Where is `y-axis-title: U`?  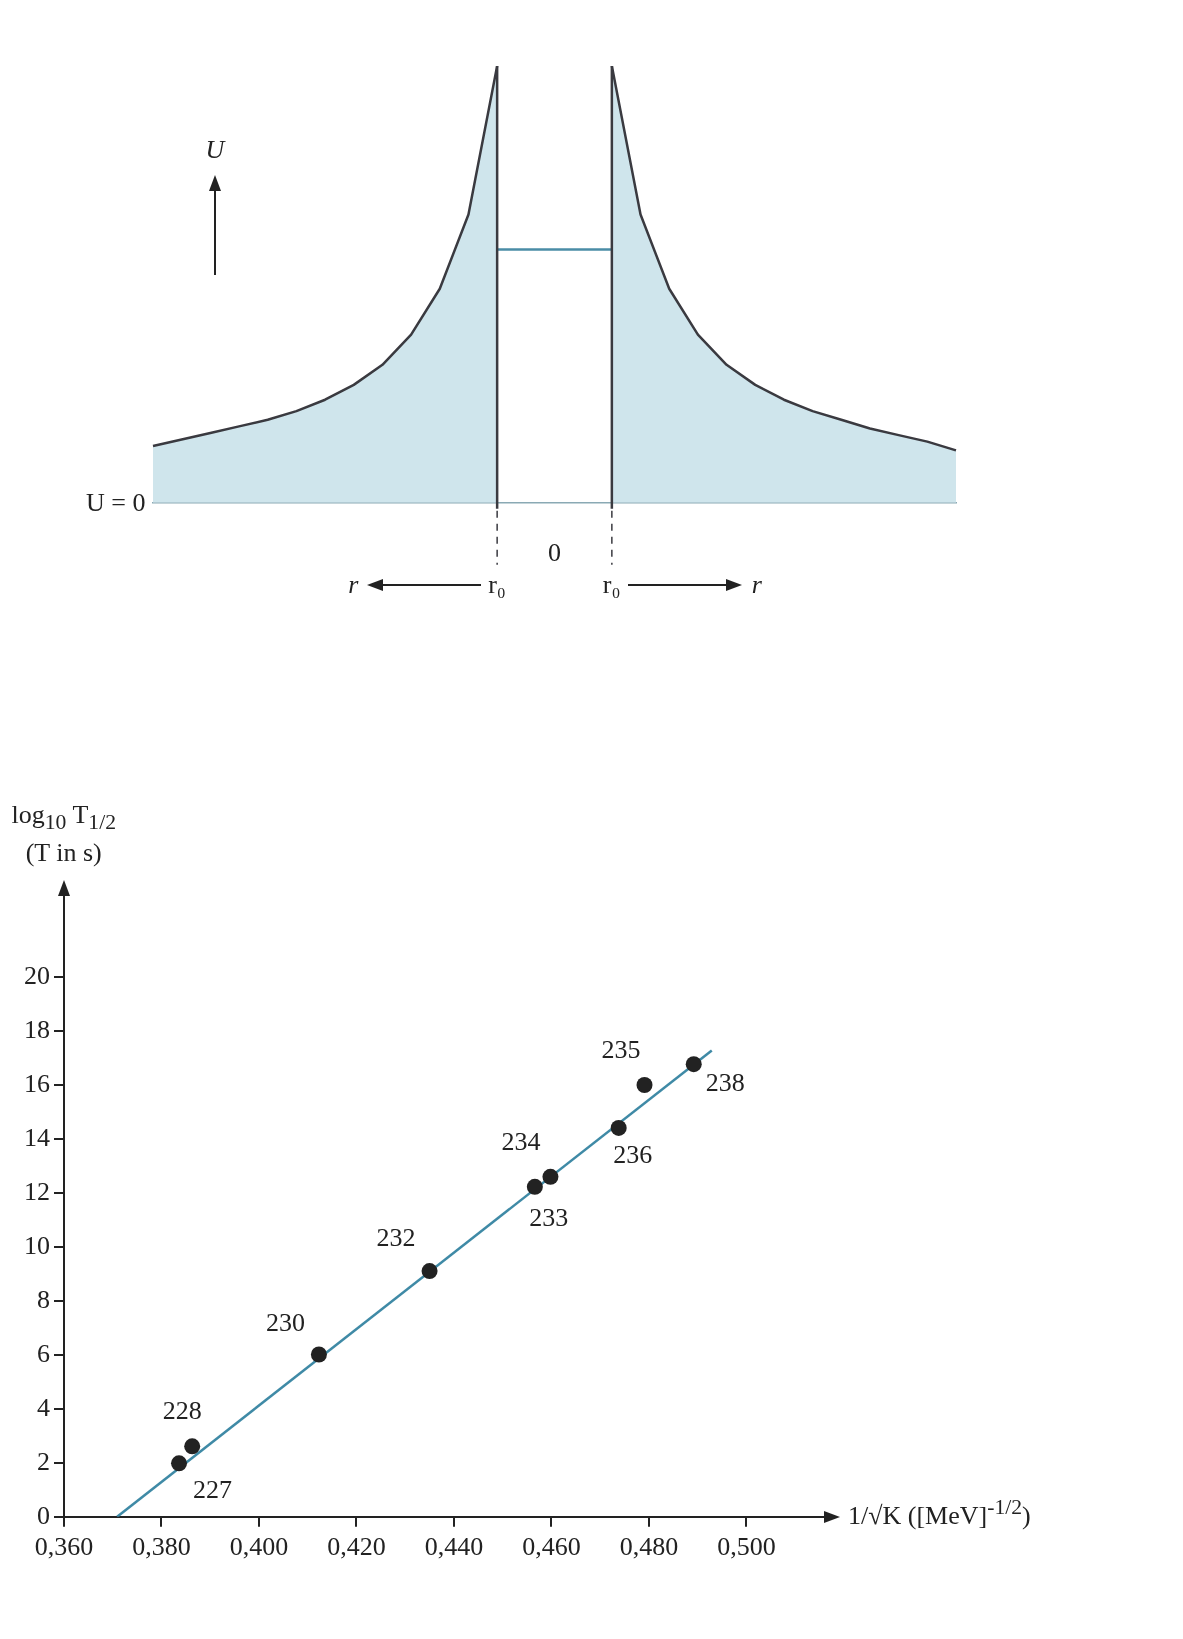 y-axis-title: U is located at coordinates (215, 150).